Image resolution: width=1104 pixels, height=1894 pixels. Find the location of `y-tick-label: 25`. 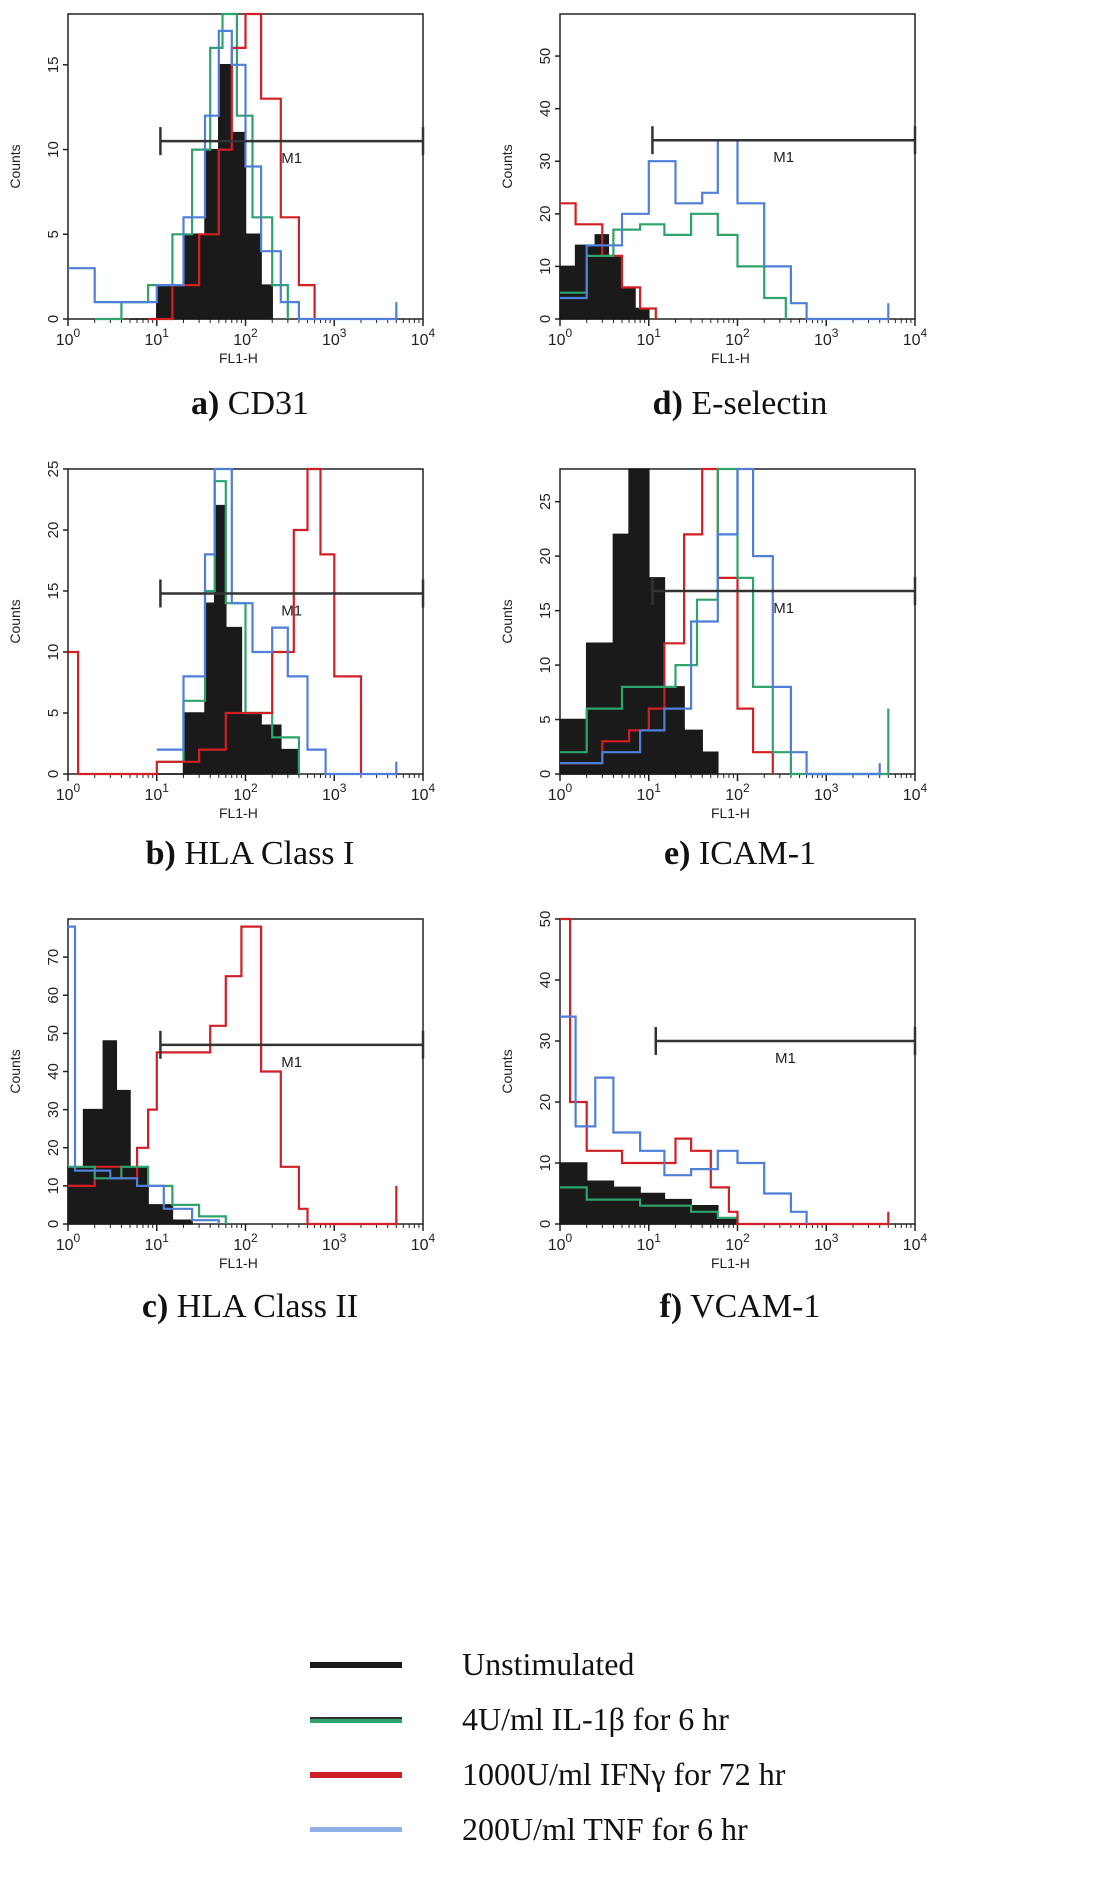

y-tick-label: 25 is located at coordinates (53, 469).